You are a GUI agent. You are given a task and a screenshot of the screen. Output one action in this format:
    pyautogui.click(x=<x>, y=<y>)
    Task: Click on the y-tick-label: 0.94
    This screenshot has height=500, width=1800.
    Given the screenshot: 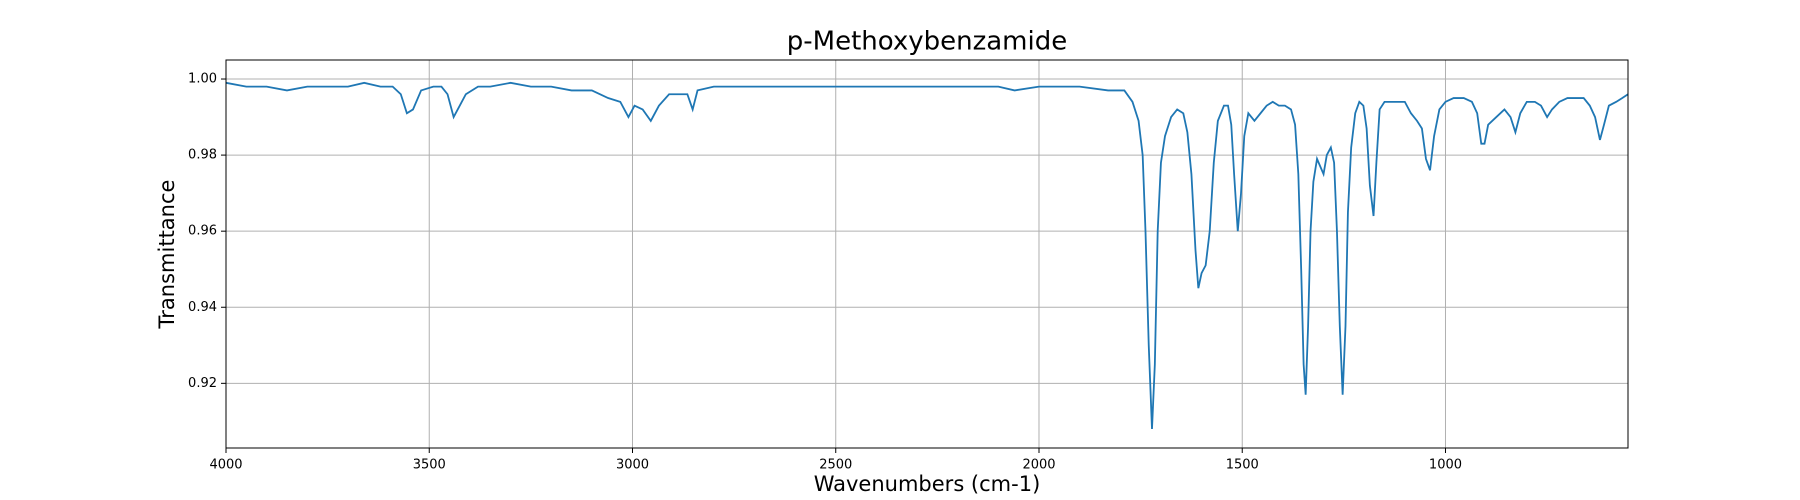 What is the action you would take?
    pyautogui.click(x=202, y=307)
    